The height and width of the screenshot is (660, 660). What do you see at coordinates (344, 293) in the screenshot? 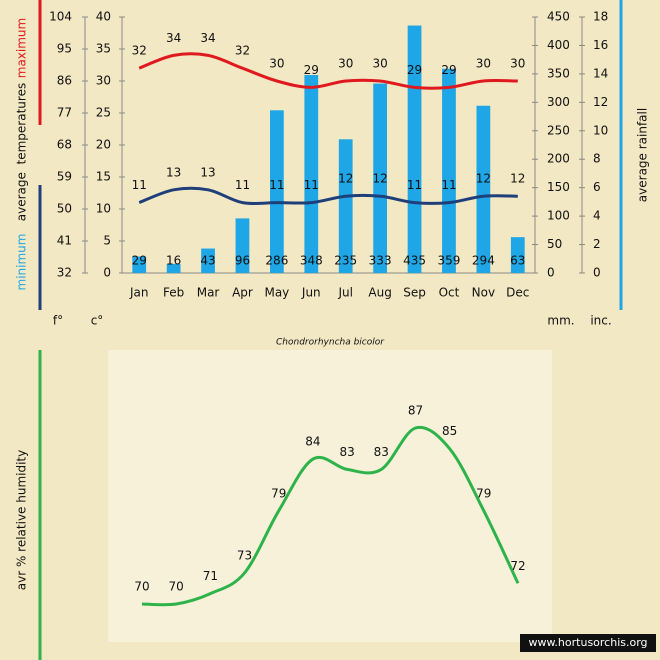
I see `x-tick-label: Jul` at bounding box center [344, 293].